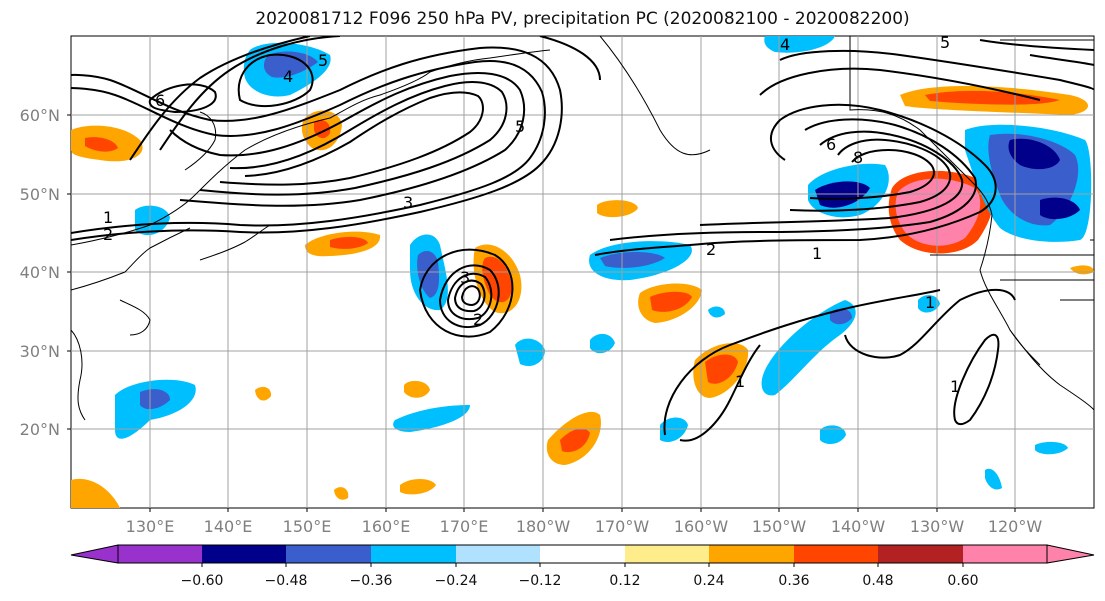  Describe the element at coordinates (94, 554) in the screenshot. I see `colorbar-extend-min` at that location.